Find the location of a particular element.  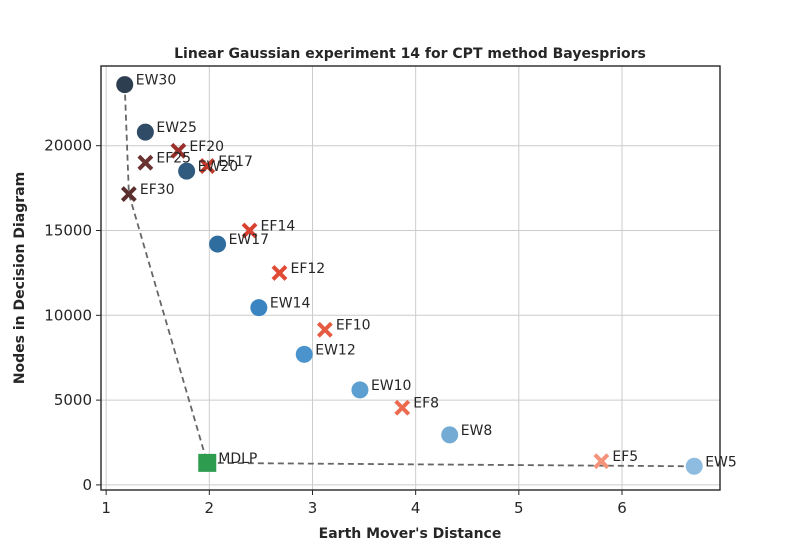

point-ew10 is located at coordinates (360, 390).